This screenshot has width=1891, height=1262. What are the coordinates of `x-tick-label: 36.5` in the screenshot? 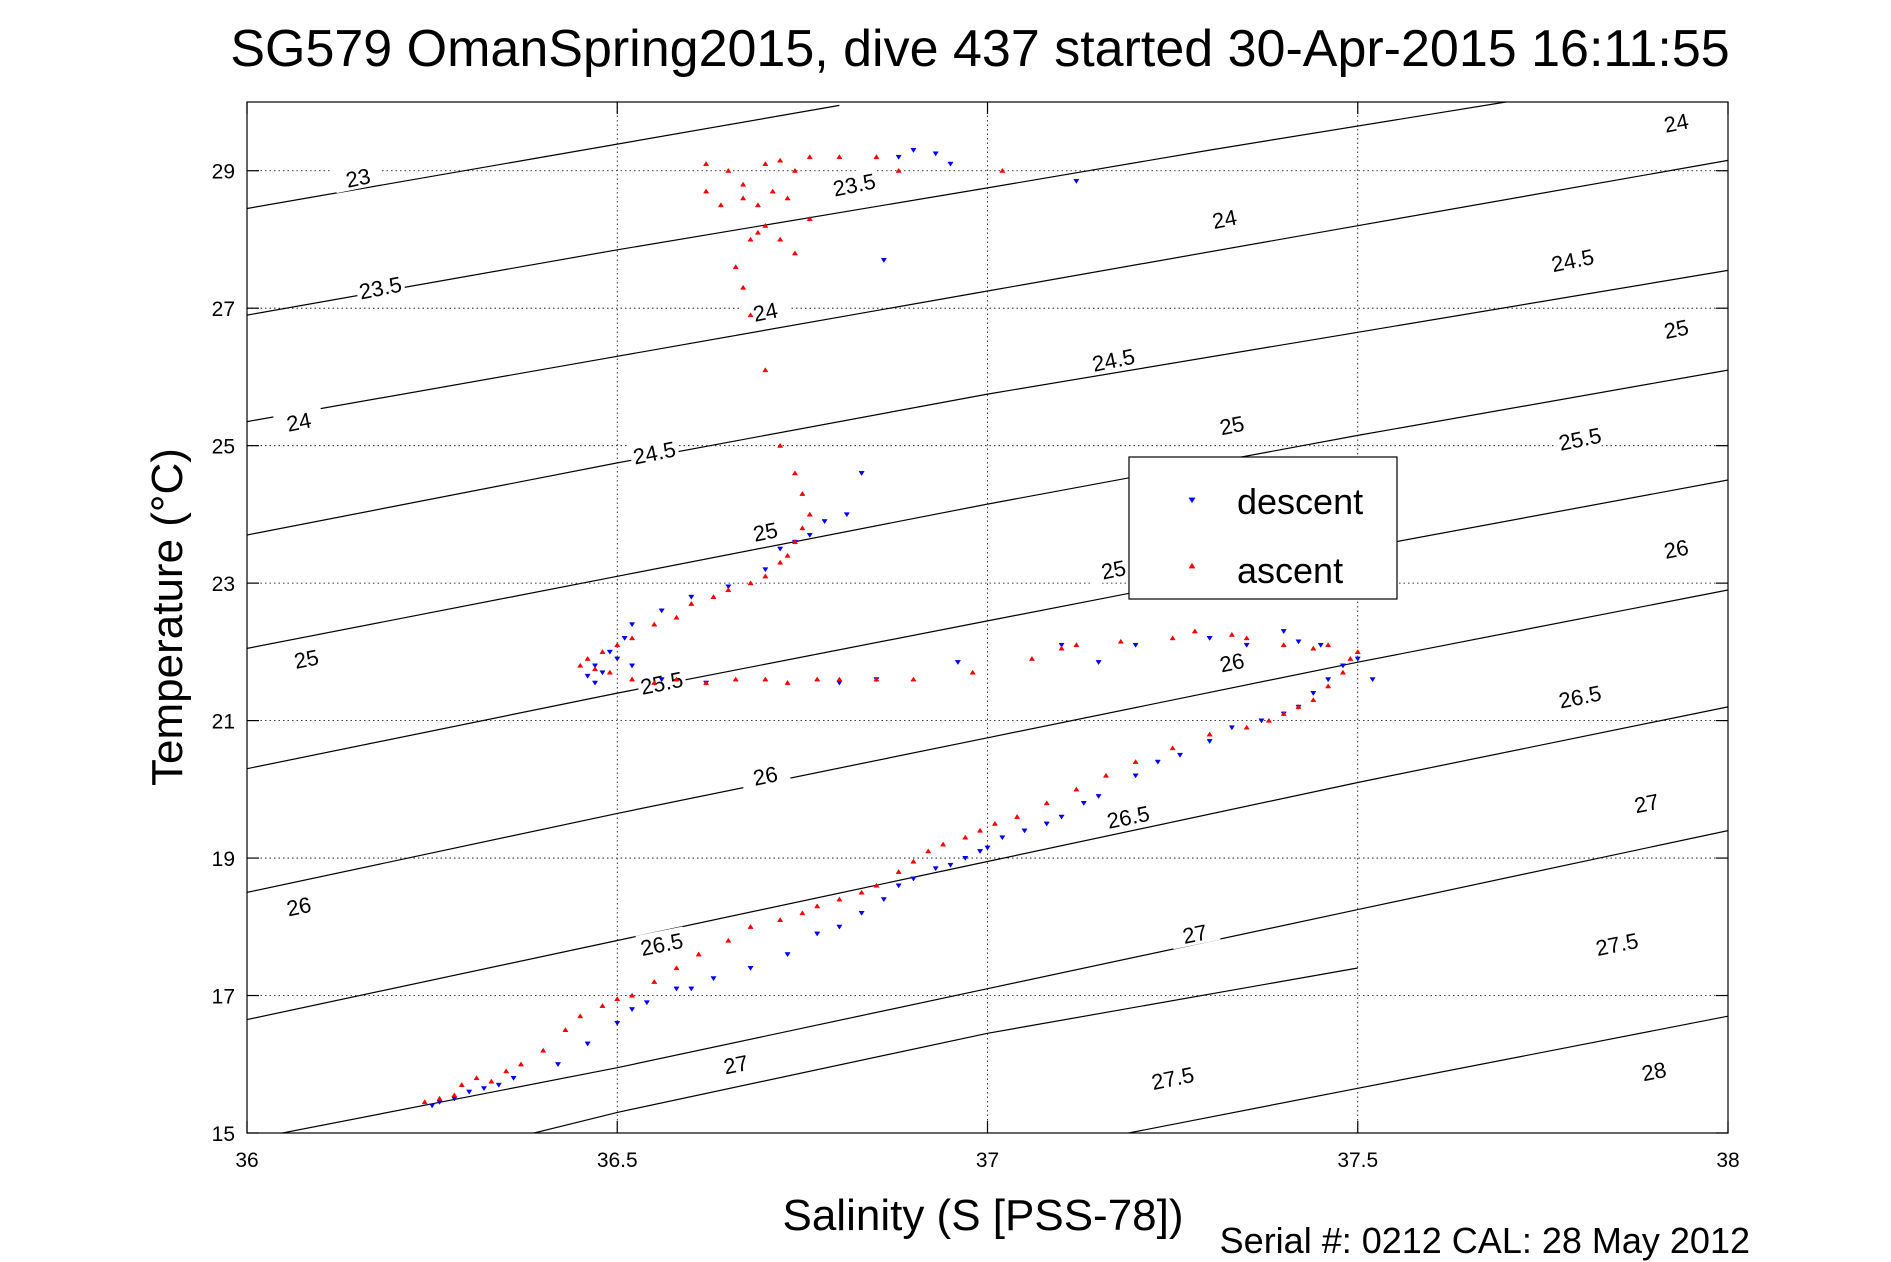 It's located at (617, 1160).